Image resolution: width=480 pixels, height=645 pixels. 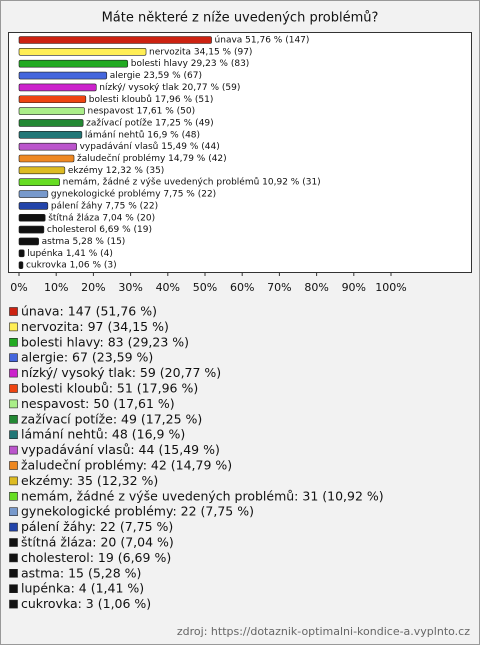 What do you see at coordinates (109, 388) in the screenshot?
I see `legend-label: bolesti kloubů: 51 (17,96 %)` at bounding box center [109, 388].